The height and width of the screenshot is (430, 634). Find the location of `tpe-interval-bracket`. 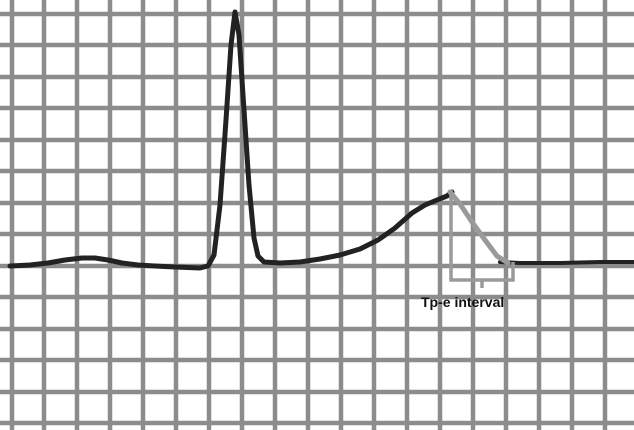

tpe-interval-bracket is located at coordinates (482, 239).